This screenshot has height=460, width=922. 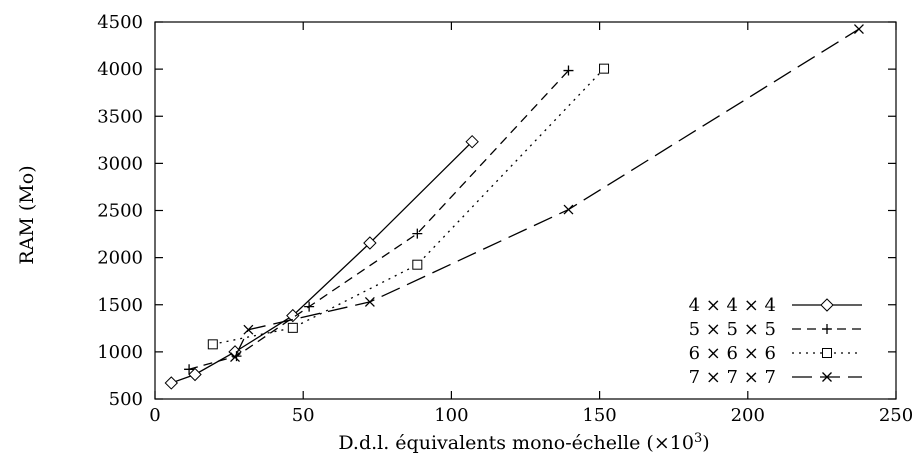 What do you see at coordinates (732, 329) in the screenshot?
I see `legend-label: 5 × 5 × 5` at bounding box center [732, 329].